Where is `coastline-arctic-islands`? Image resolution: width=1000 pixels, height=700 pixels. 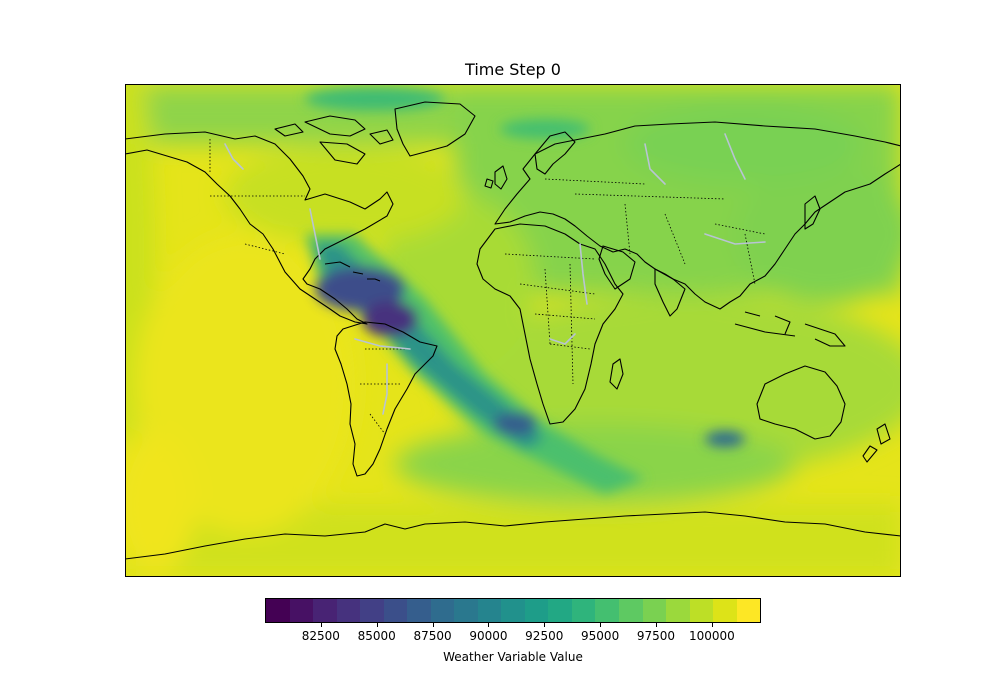
coastline-arctic-islands is located at coordinates (334, 140).